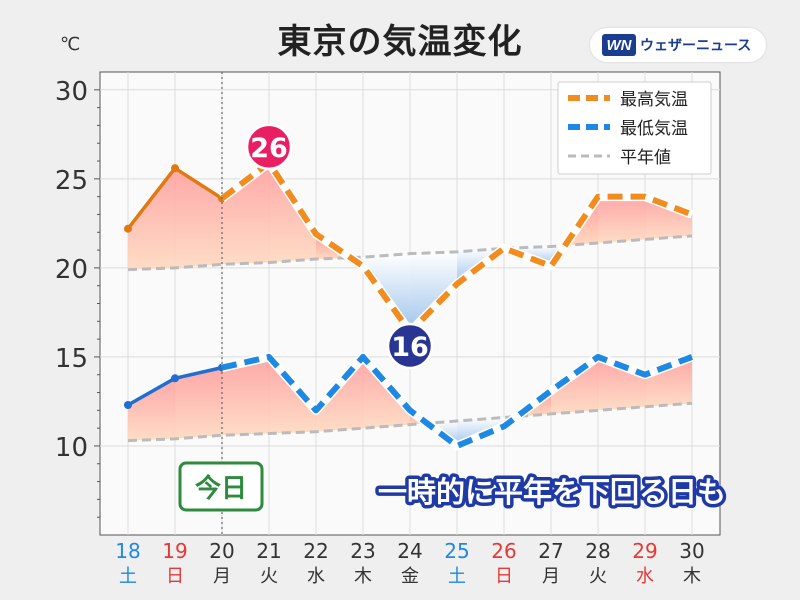 The height and width of the screenshot is (600, 800). What do you see at coordinates (127, 551) in the screenshot?
I see `x-tick-day: 18` at bounding box center [127, 551].